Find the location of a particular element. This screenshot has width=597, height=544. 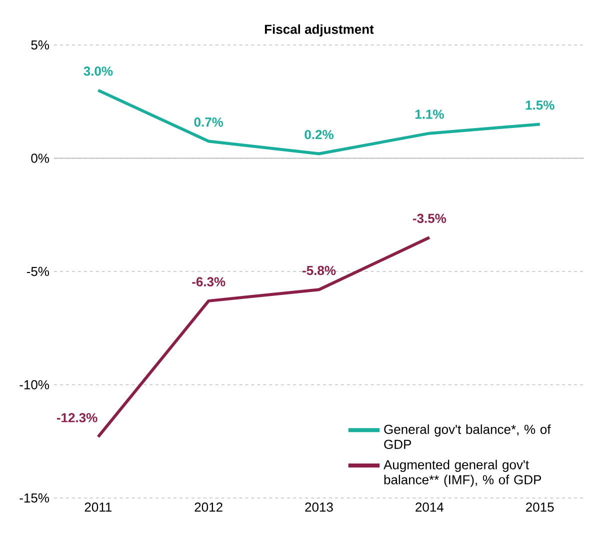

data-label: -5.8% is located at coordinates (319, 271).